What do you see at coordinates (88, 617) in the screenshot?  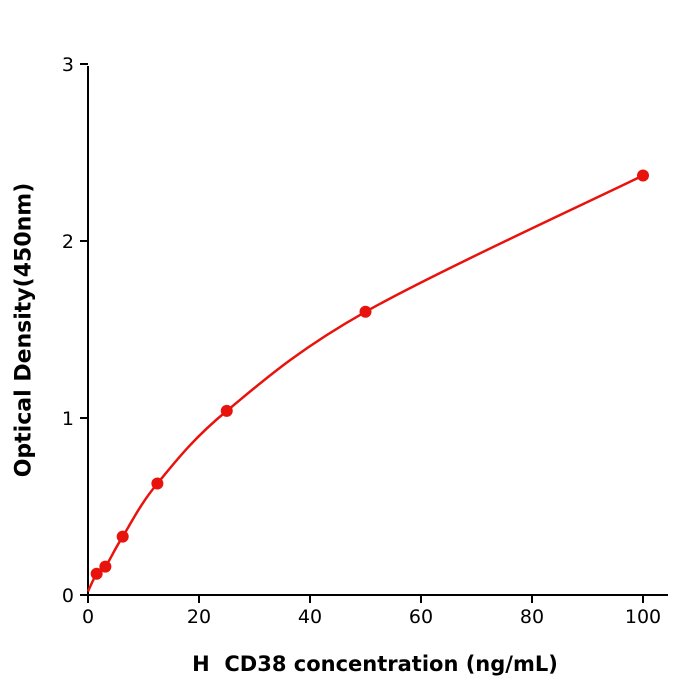 I see `x-tick-label: 0` at bounding box center [88, 617].